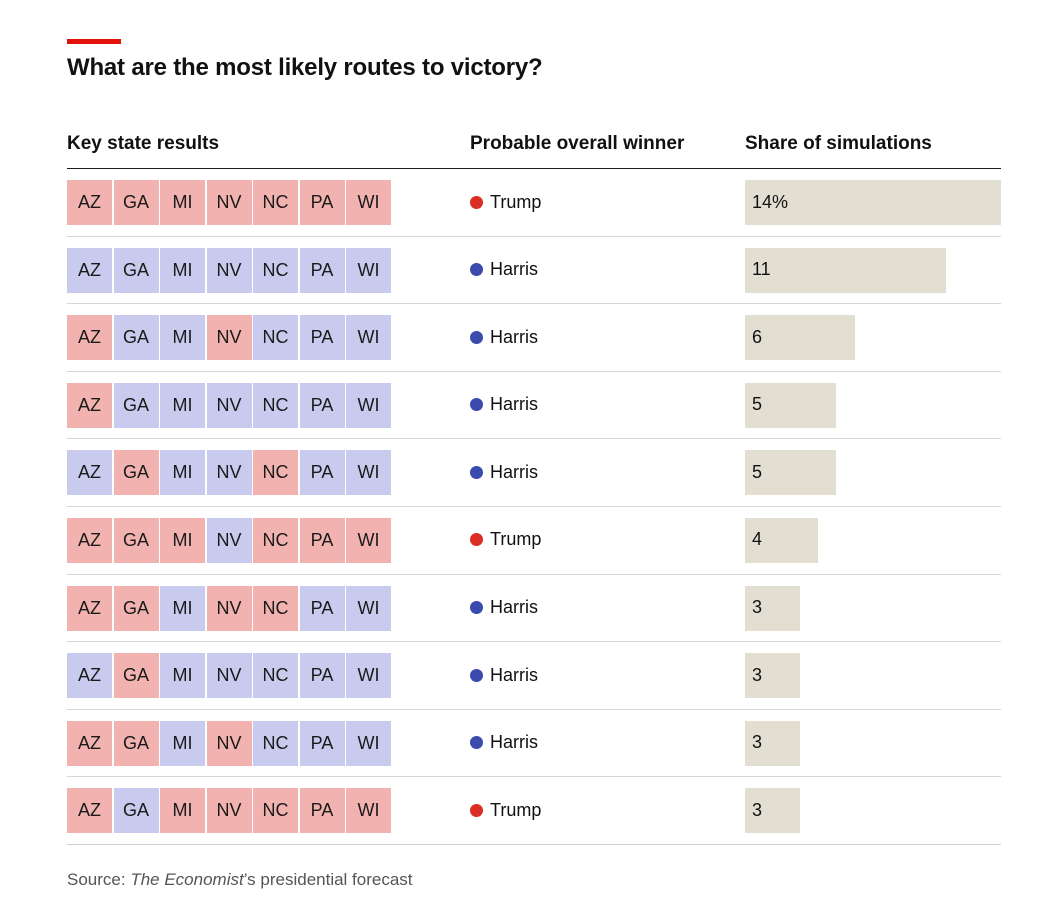 Image resolution: width=1062 pixels, height=922 pixels. I want to click on share-label: 11, so click(761, 269).